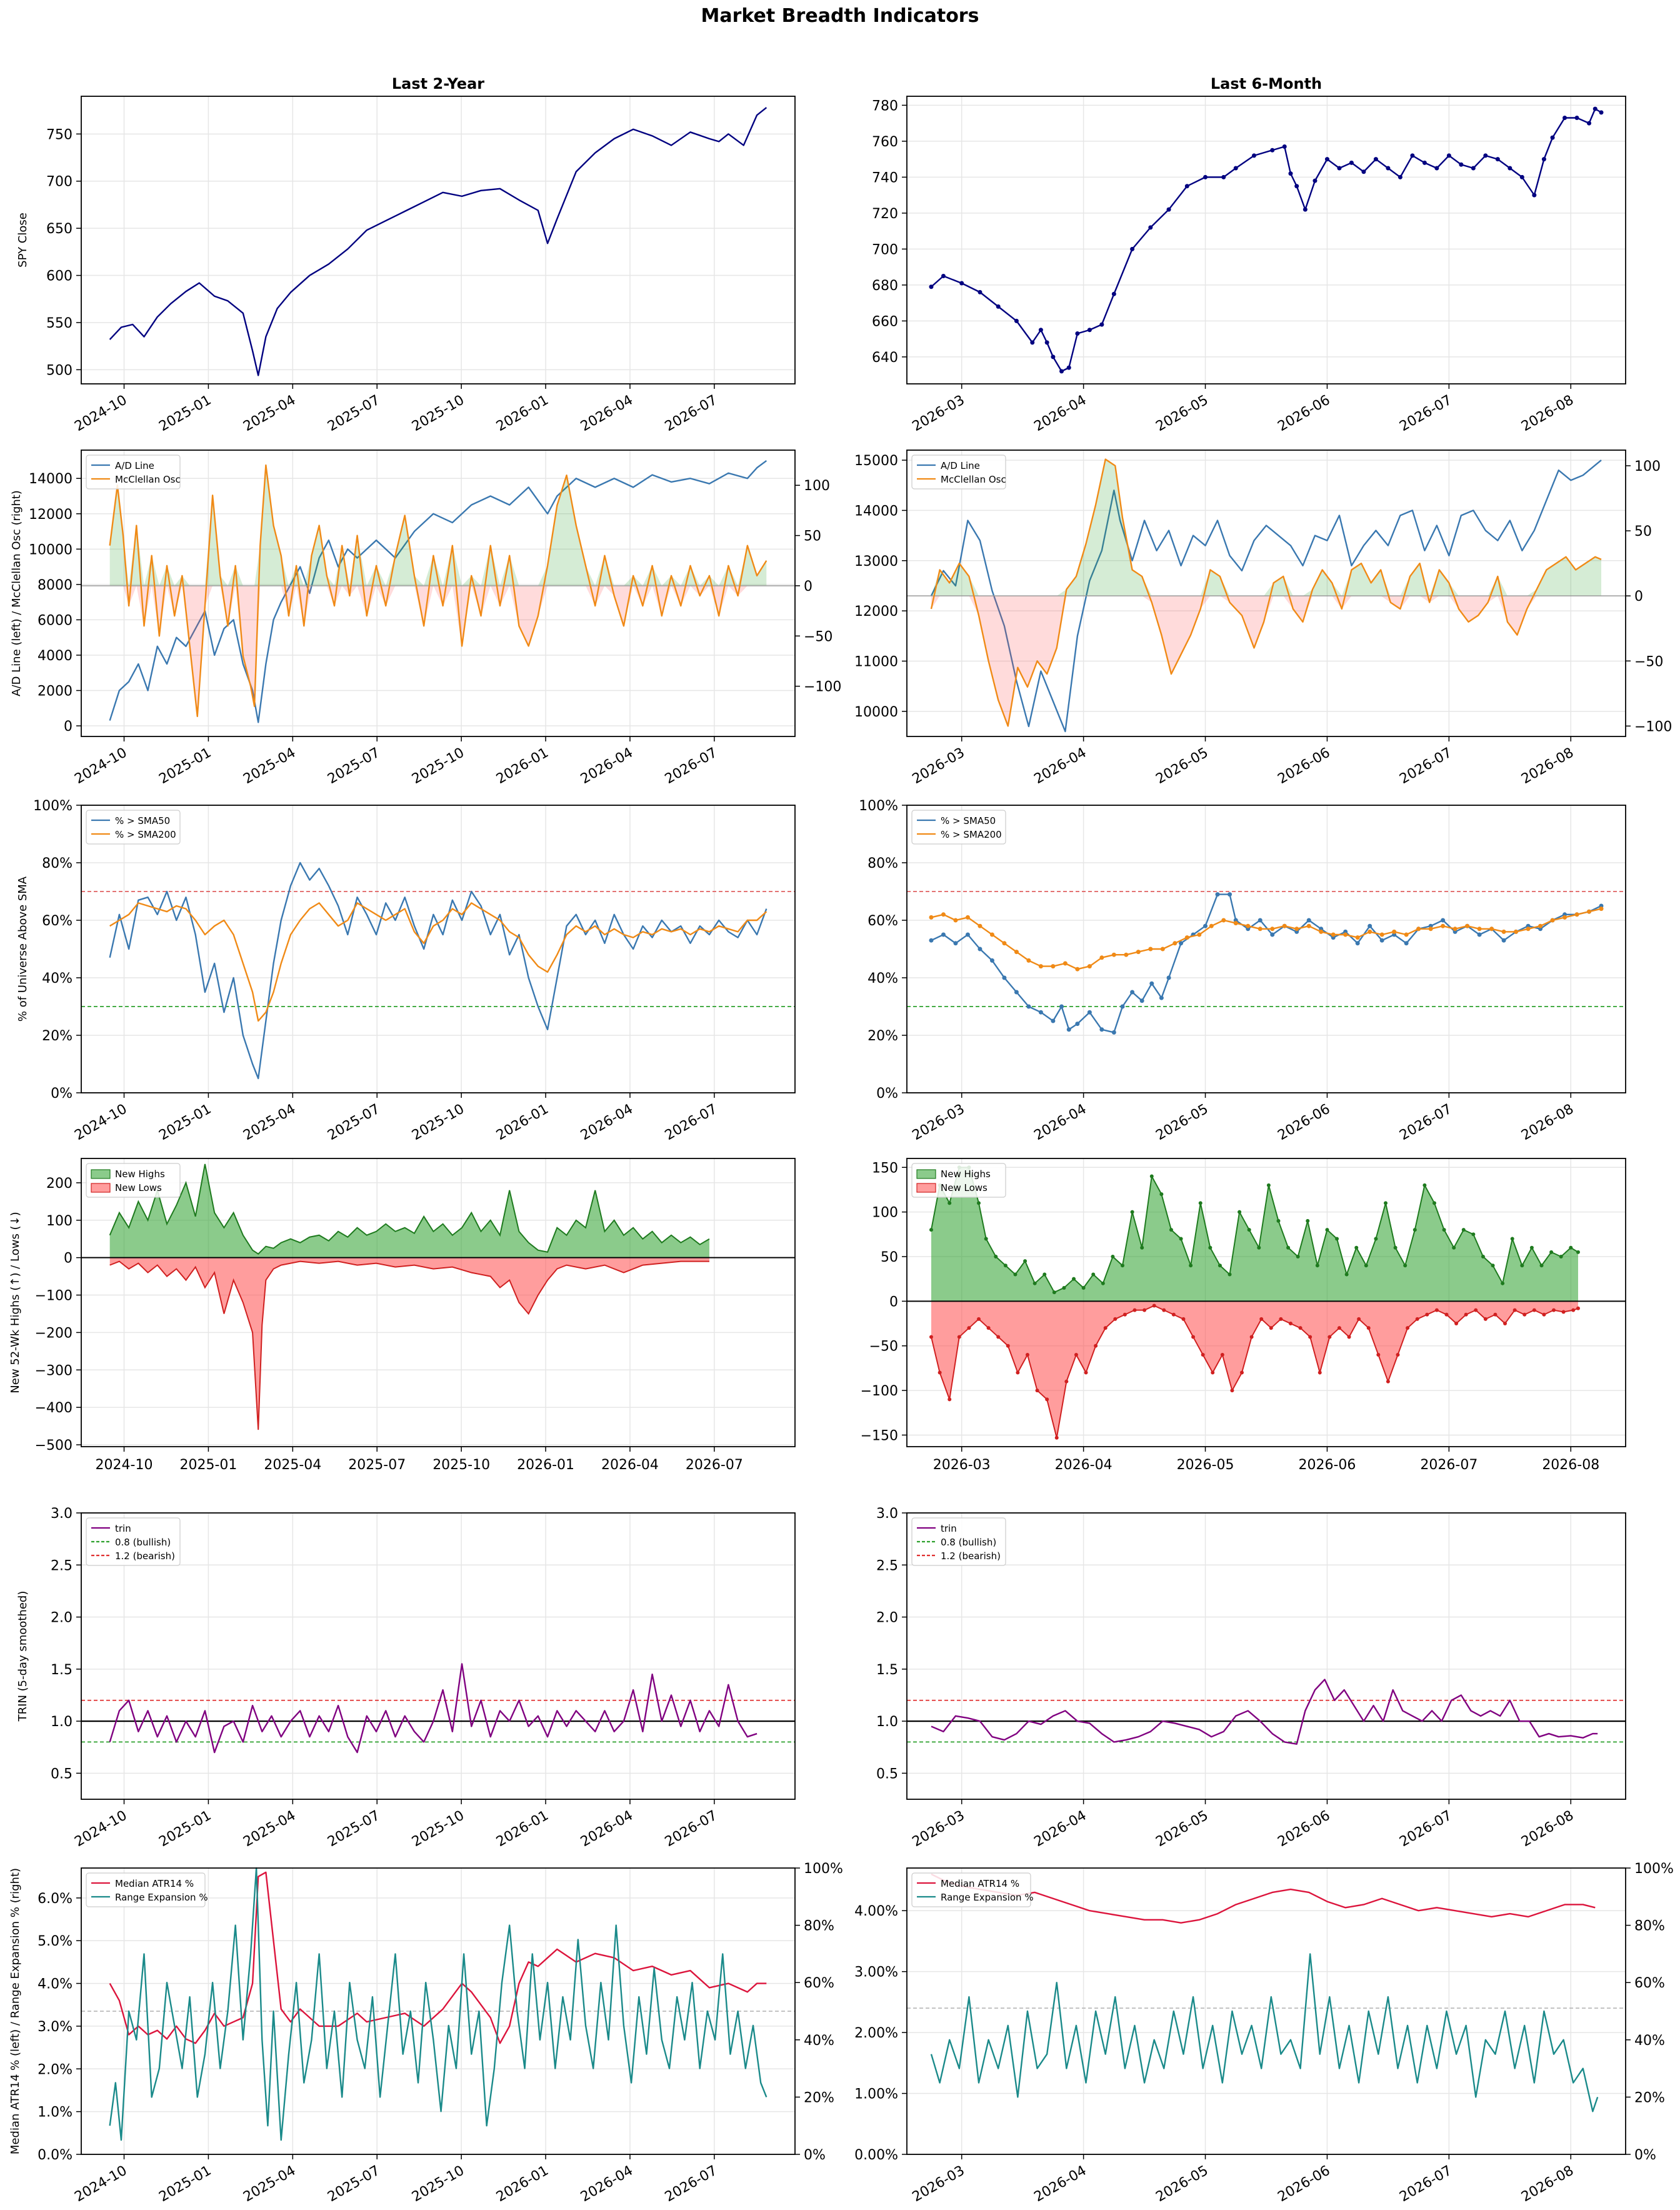  What do you see at coordinates (1266, 596) in the screenshot?
I see `series-line-a-d-line` at bounding box center [1266, 596].